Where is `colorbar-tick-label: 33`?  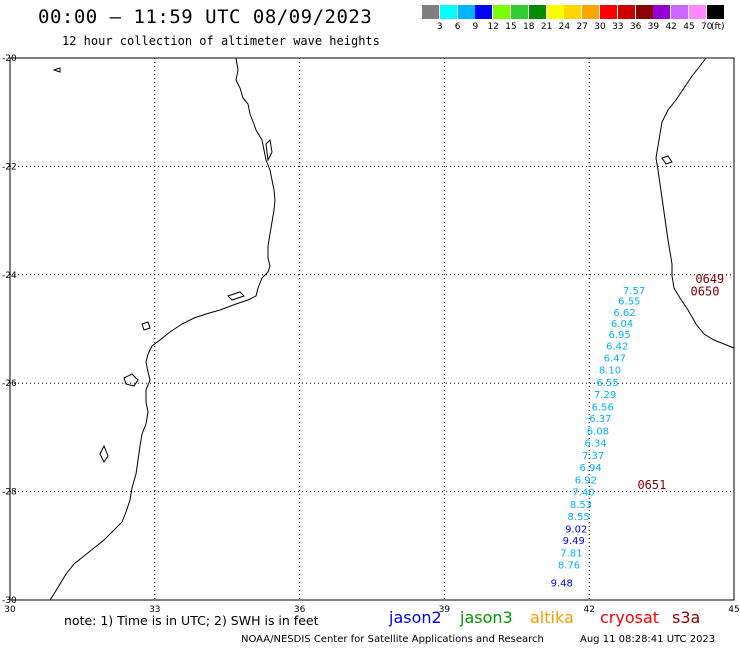 colorbar-tick-label: 33 is located at coordinates (618, 27).